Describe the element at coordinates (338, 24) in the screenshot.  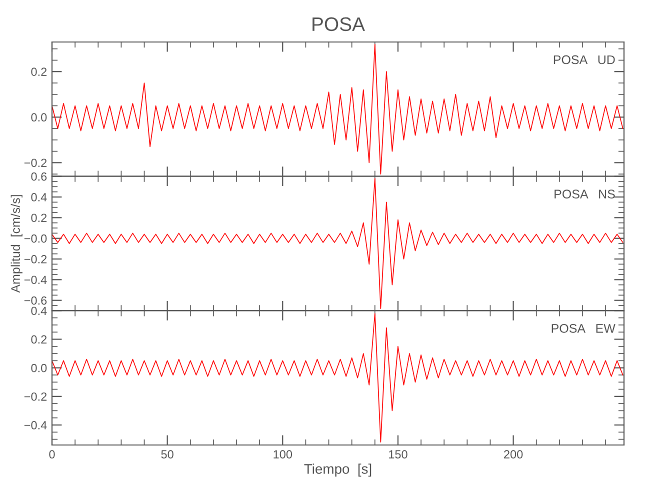
I see `chart-title: POSA` at that location.